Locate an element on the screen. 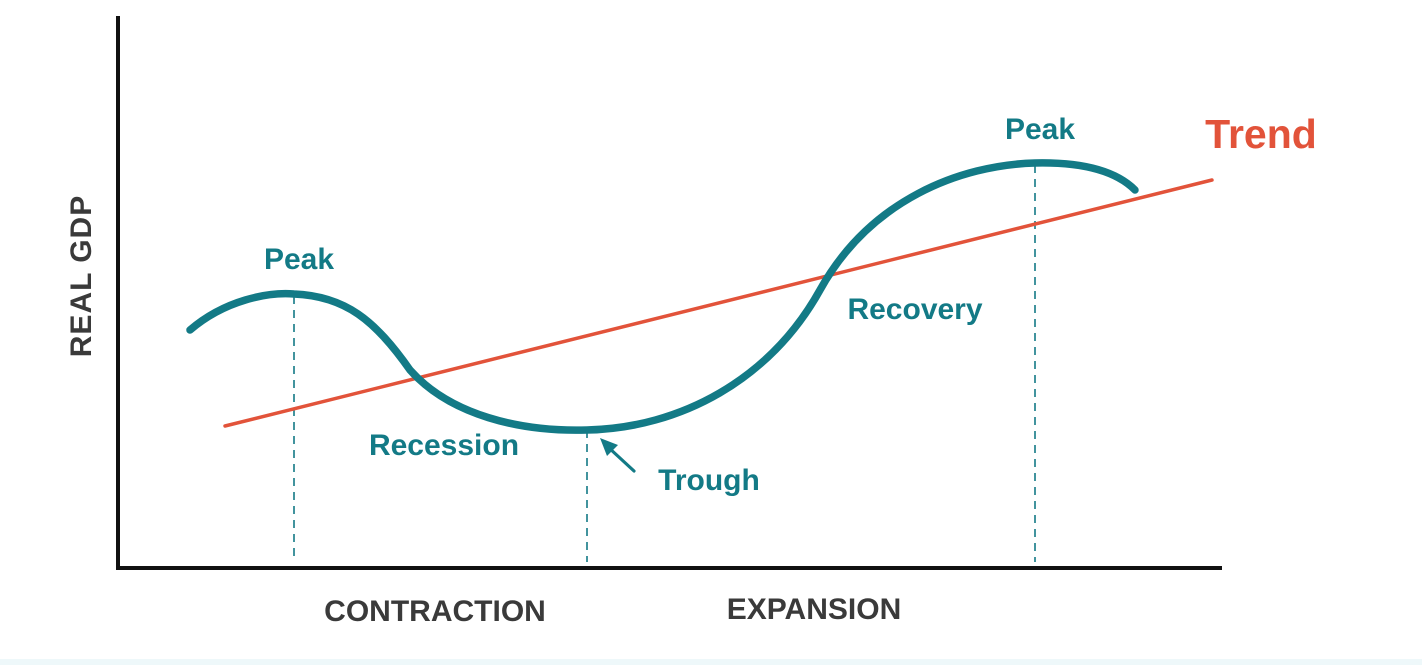  peak-left-label: Peak is located at coordinates (299, 259).